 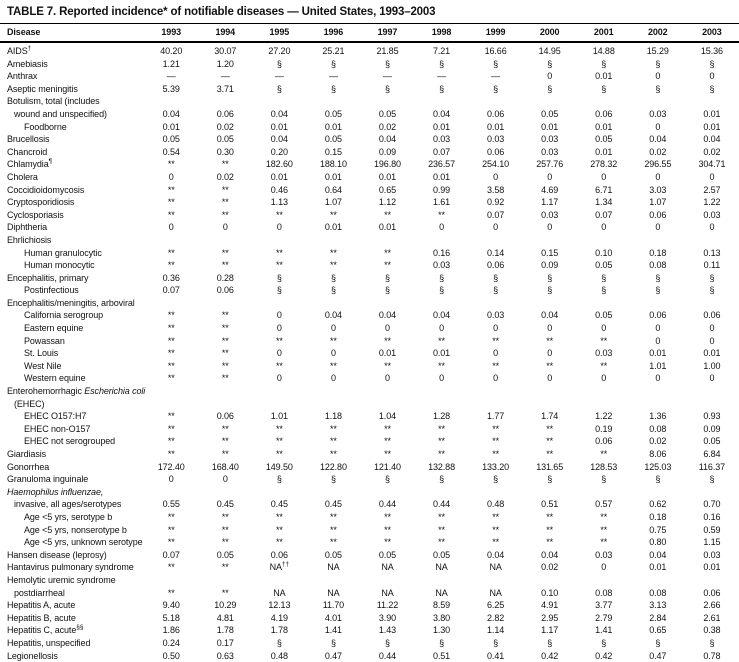 What do you see at coordinates (658, 542) in the screenshot?
I see `value-cell: 0.80` at bounding box center [658, 542].